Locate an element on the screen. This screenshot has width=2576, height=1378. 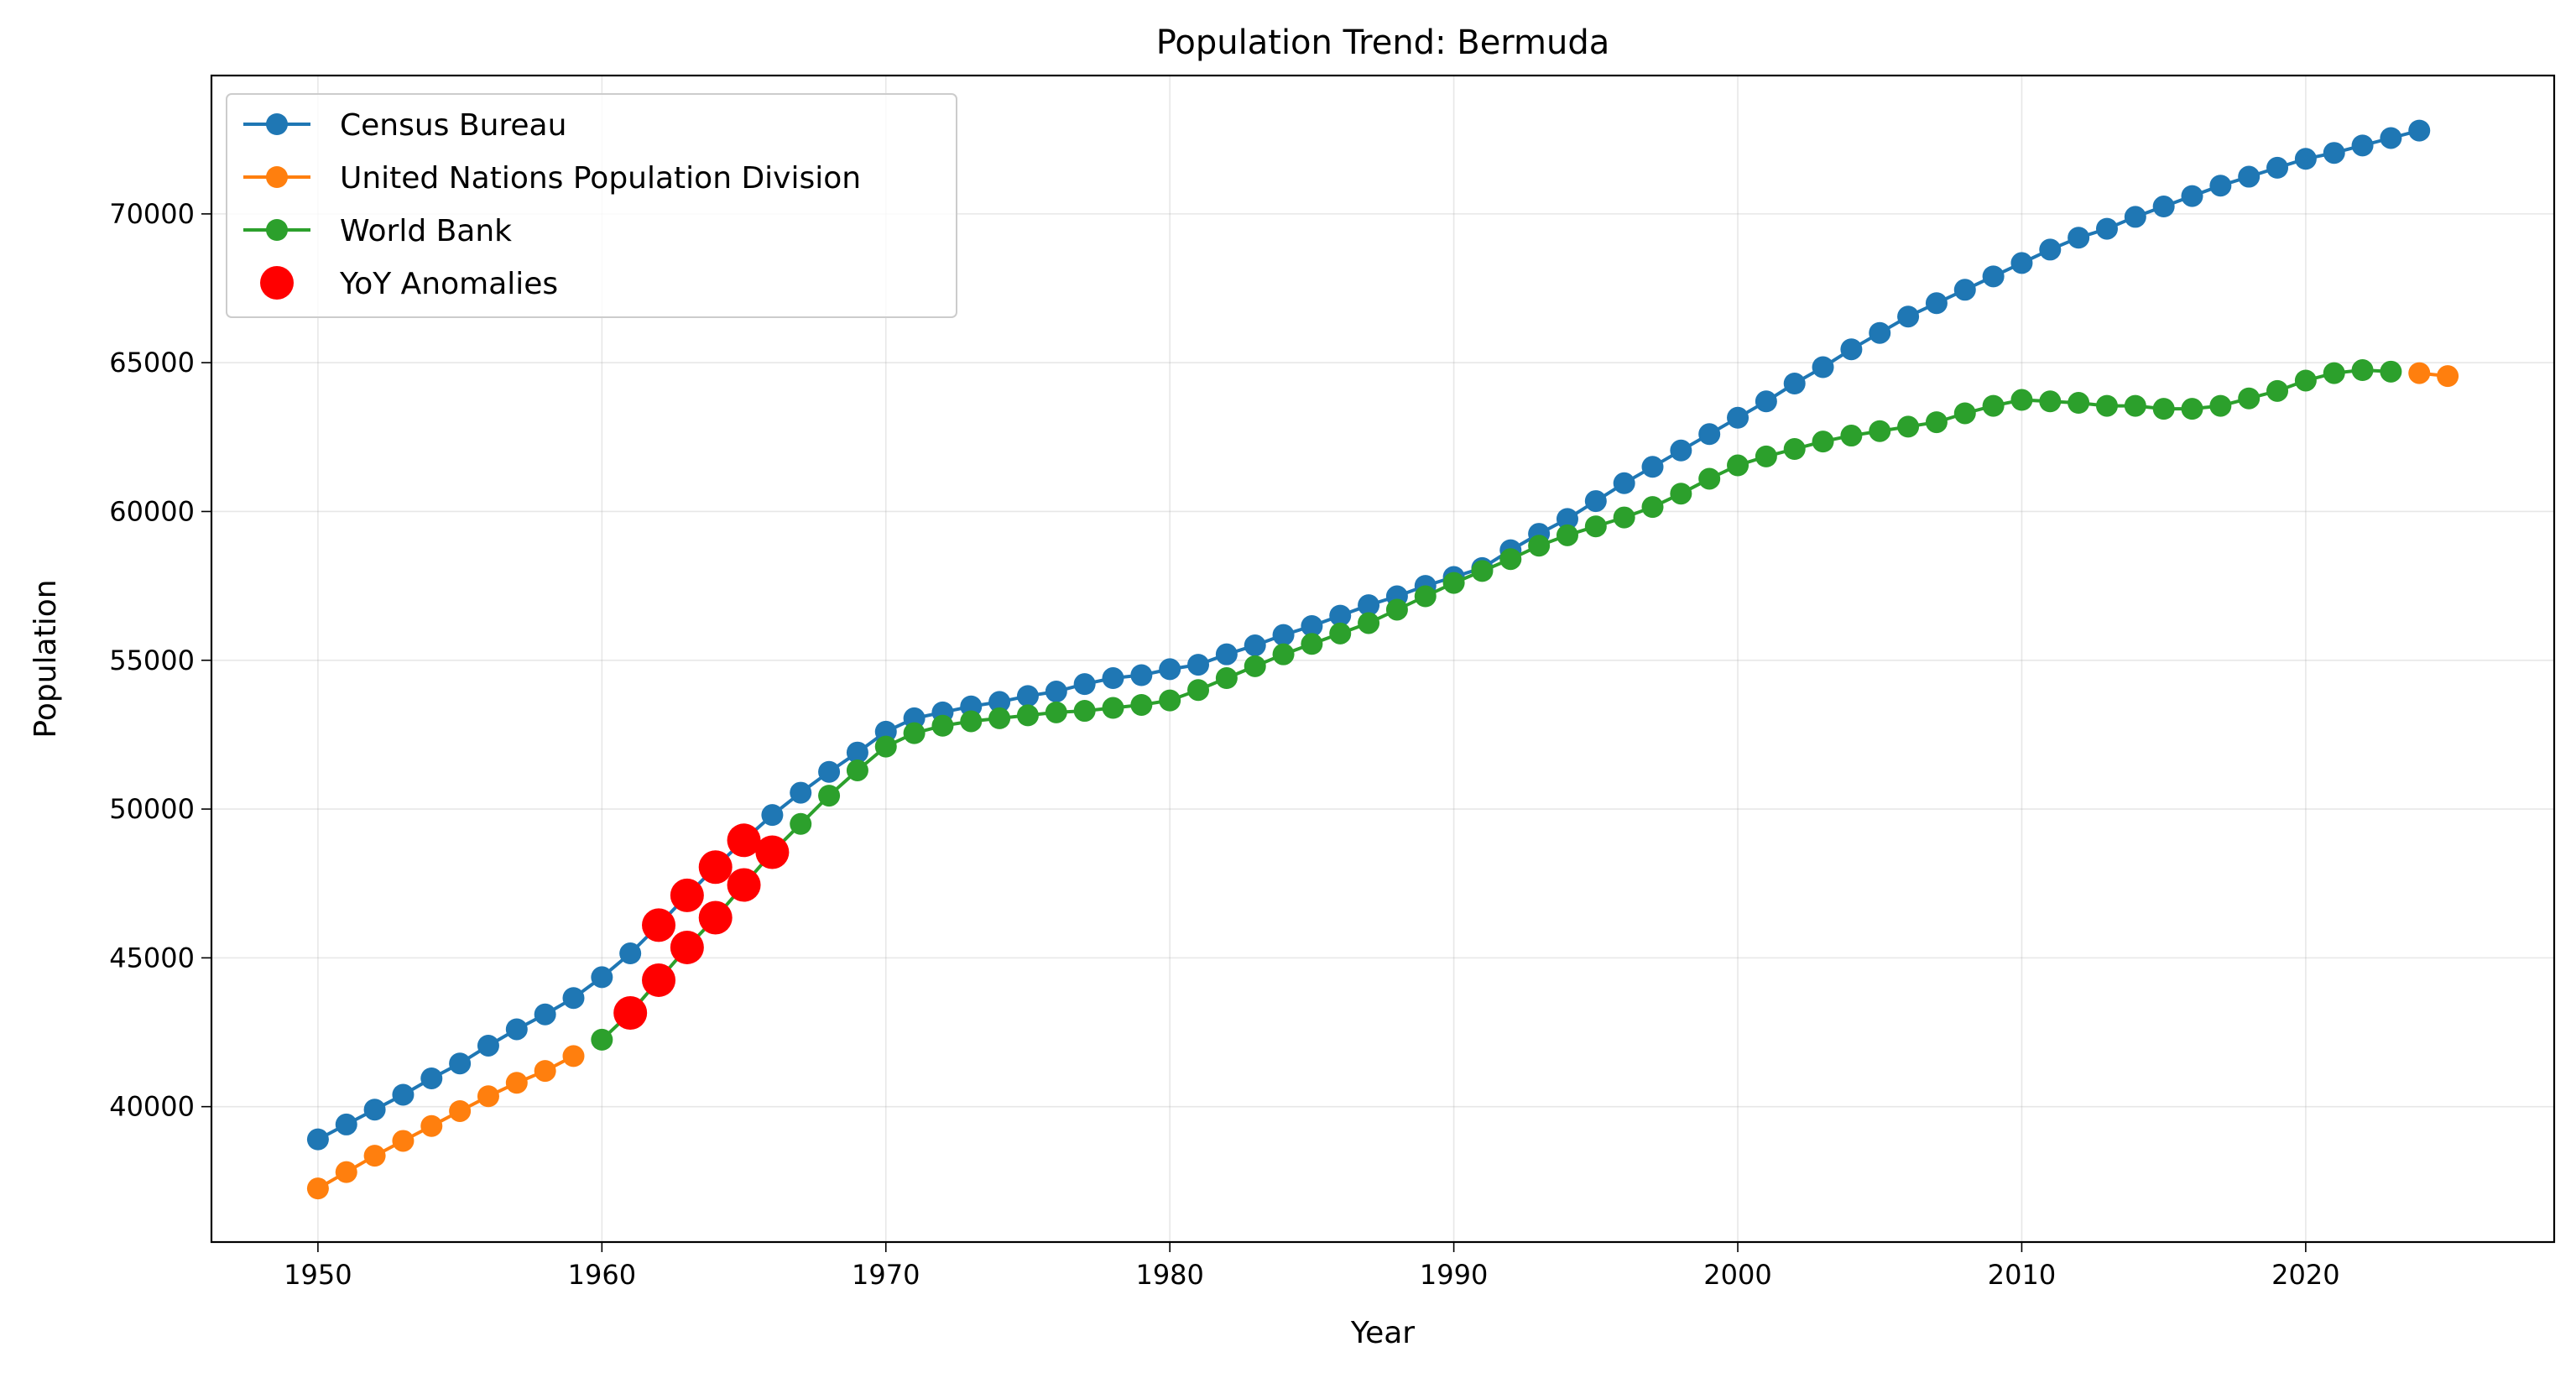
chart-title: Population Trend: Bermuda is located at coordinates (1383, 42).